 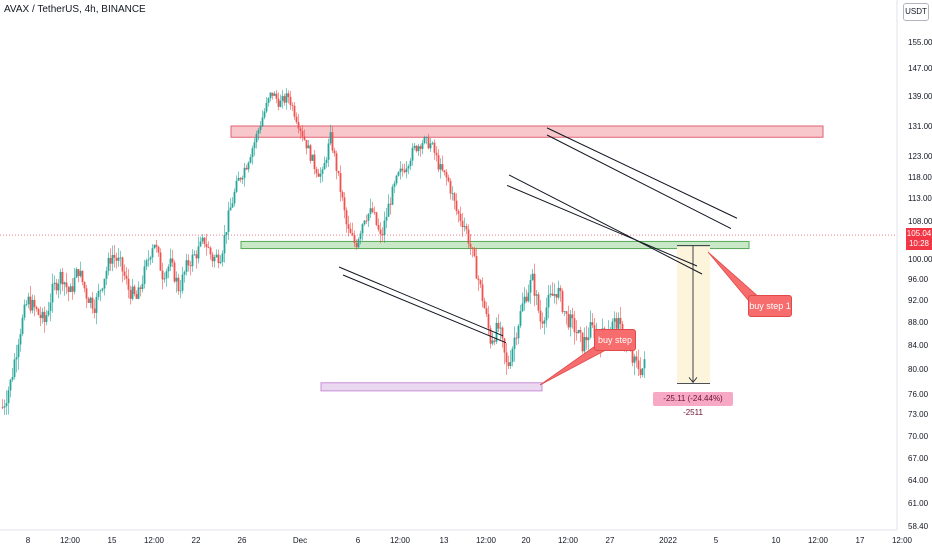 I want to click on y-tick-label: 131.00, so click(x=920, y=126).